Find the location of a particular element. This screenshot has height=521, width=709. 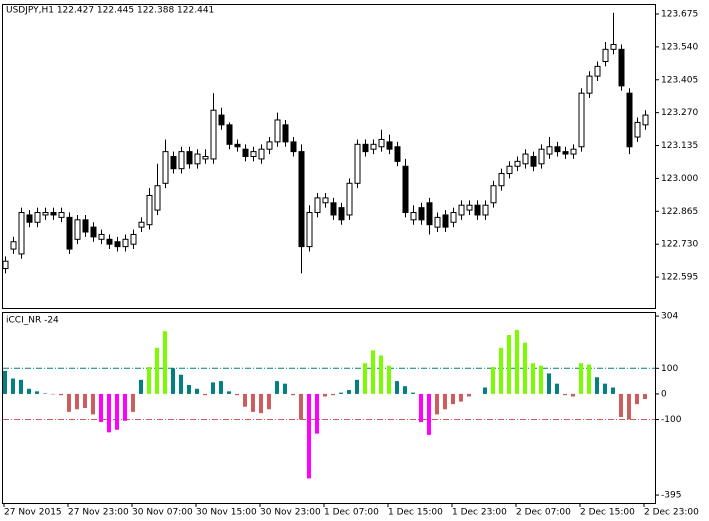

x-tick-label: 2 Dec 07:00 is located at coordinates (543, 513).